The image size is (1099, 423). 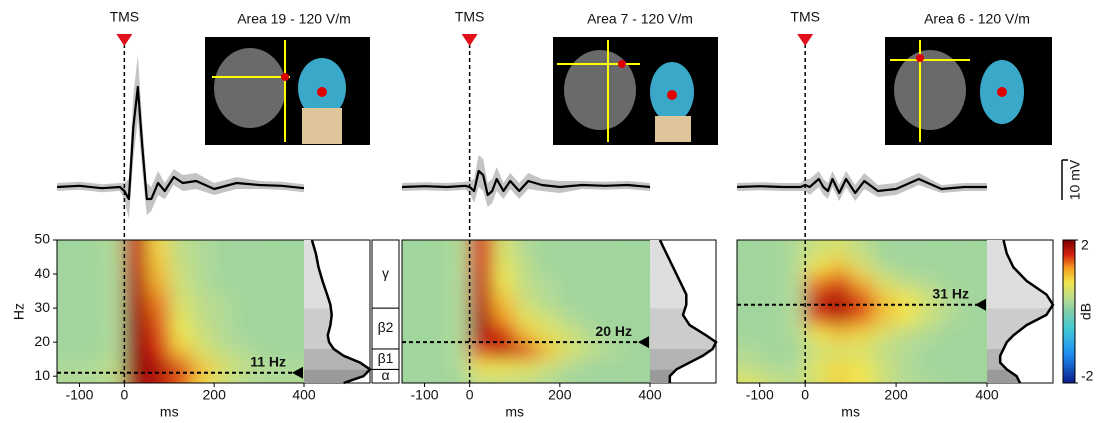 I want to click on peak-label: 31 Hz, so click(x=950, y=293).